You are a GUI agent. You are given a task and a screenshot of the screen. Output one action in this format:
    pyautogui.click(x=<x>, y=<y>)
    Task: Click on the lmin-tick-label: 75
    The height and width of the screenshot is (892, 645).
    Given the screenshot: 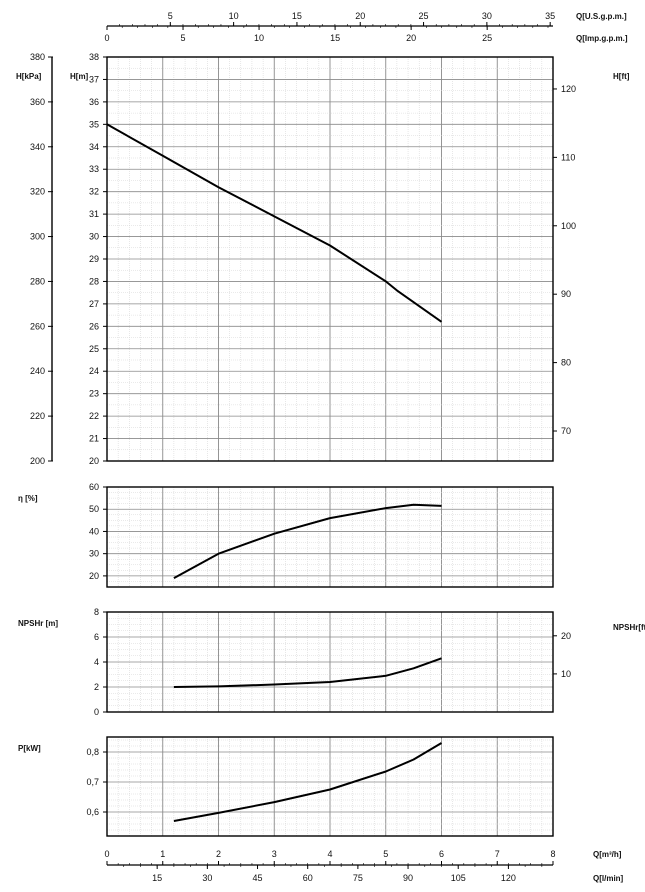 What is the action you would take?
    pyautogui.click(x=358, y=878)
    